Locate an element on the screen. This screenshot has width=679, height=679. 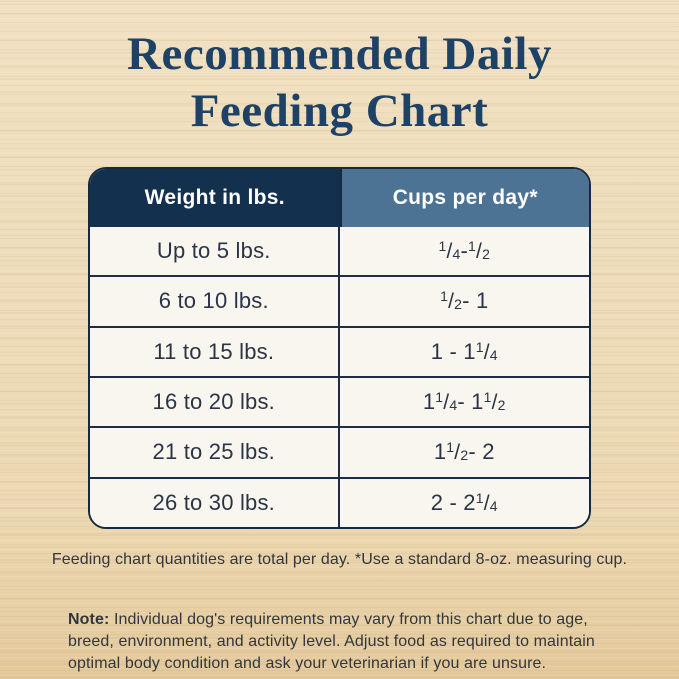
cups-cell: 2 - 2 1/4 is located at coordinates (464, 502).